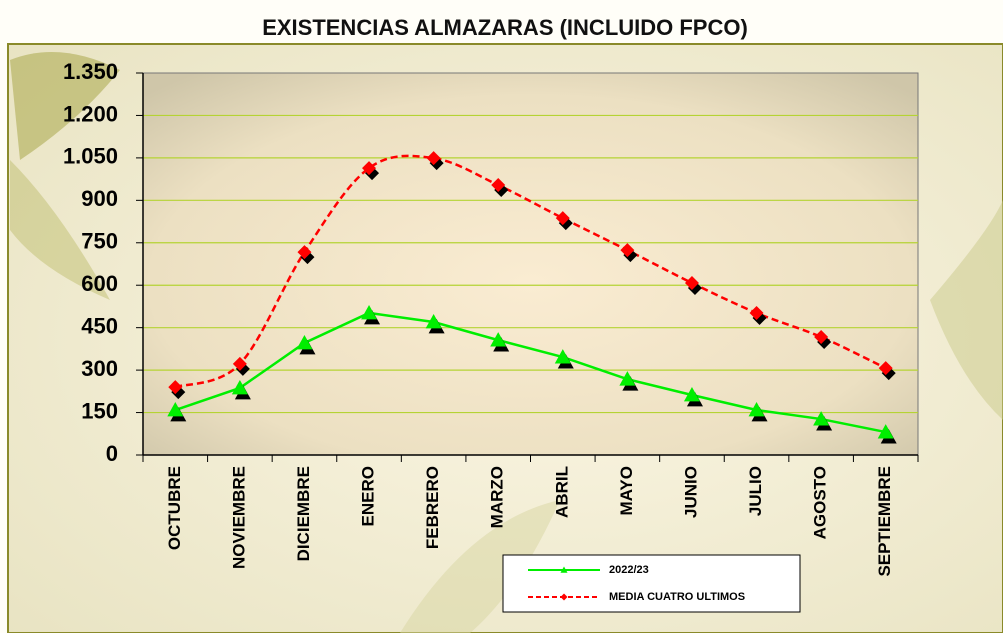  Describe the element at coordinates (677, 597) in the screenshot. I see `legend-label: MEDIA CUATRO ULTIMOS` at that location.